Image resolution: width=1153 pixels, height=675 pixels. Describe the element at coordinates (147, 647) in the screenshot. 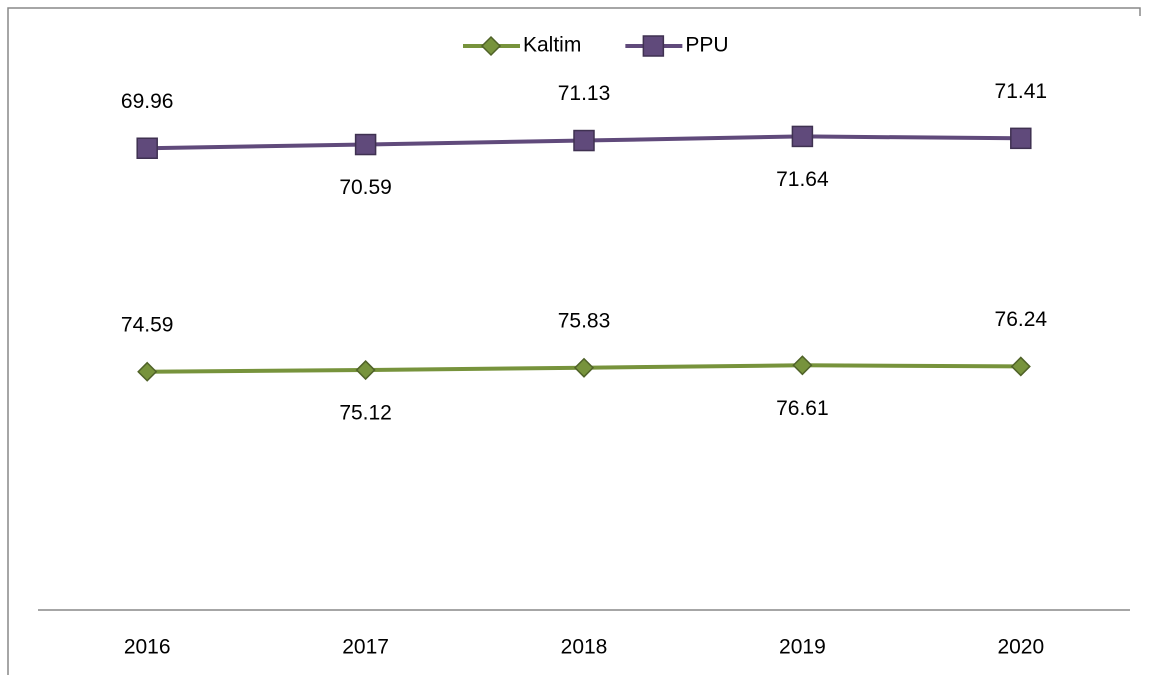

I see `x-tick-label: 2016` at that location.